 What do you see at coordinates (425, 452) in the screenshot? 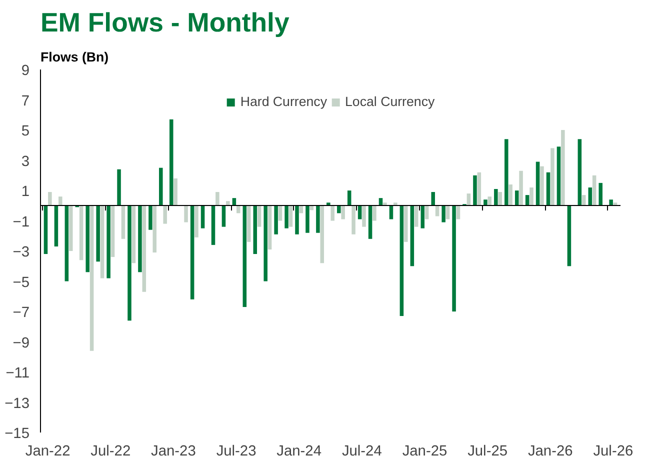
I see `x-tick-label: Jan-25` at bounding box center [425, 452].